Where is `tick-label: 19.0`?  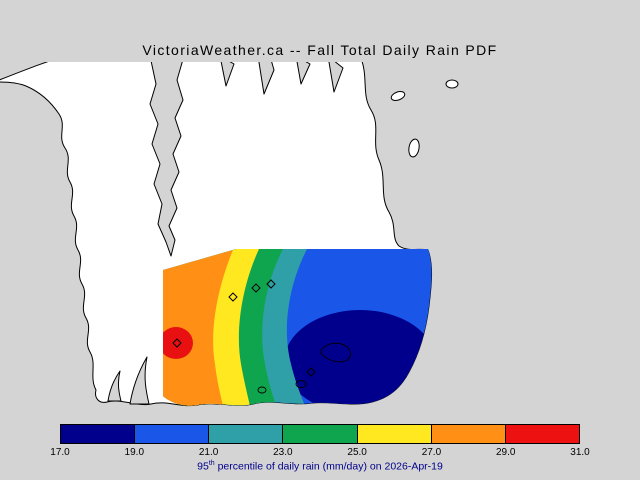
tick-label: 19.0 is located at coordinates (134, 452).